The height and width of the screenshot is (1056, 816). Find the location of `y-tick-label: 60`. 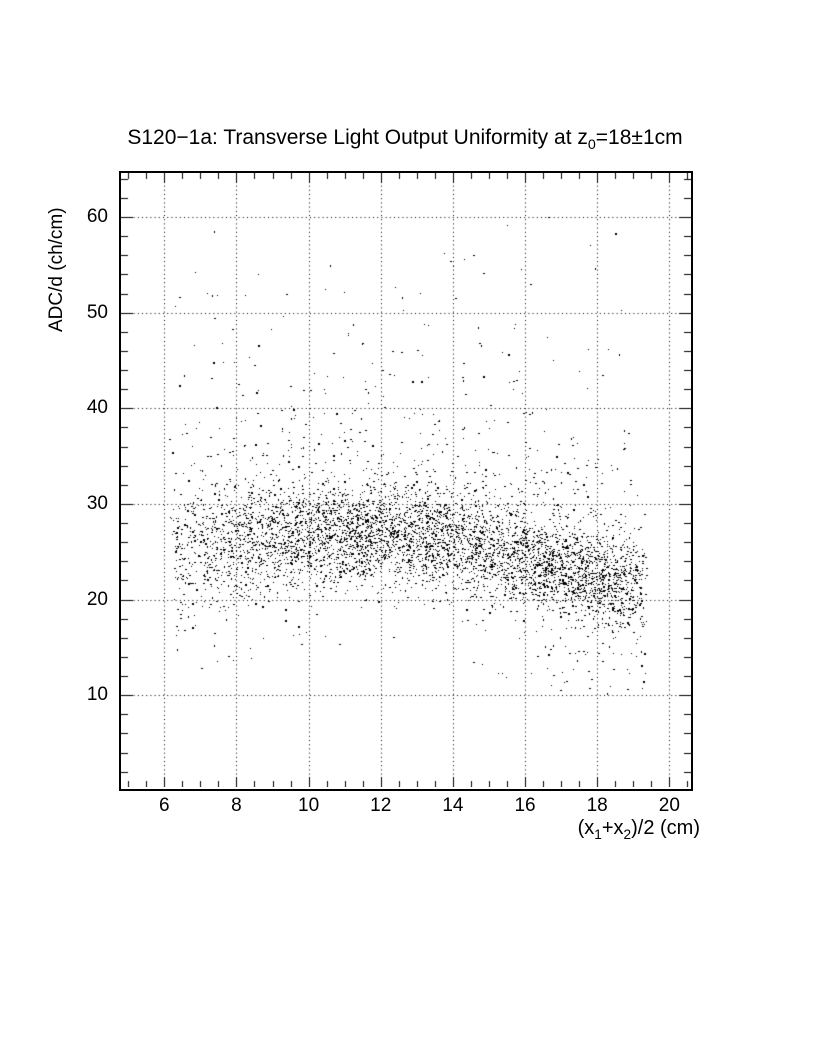

y-tick-label: 60 is located at coordinates (97, 216).